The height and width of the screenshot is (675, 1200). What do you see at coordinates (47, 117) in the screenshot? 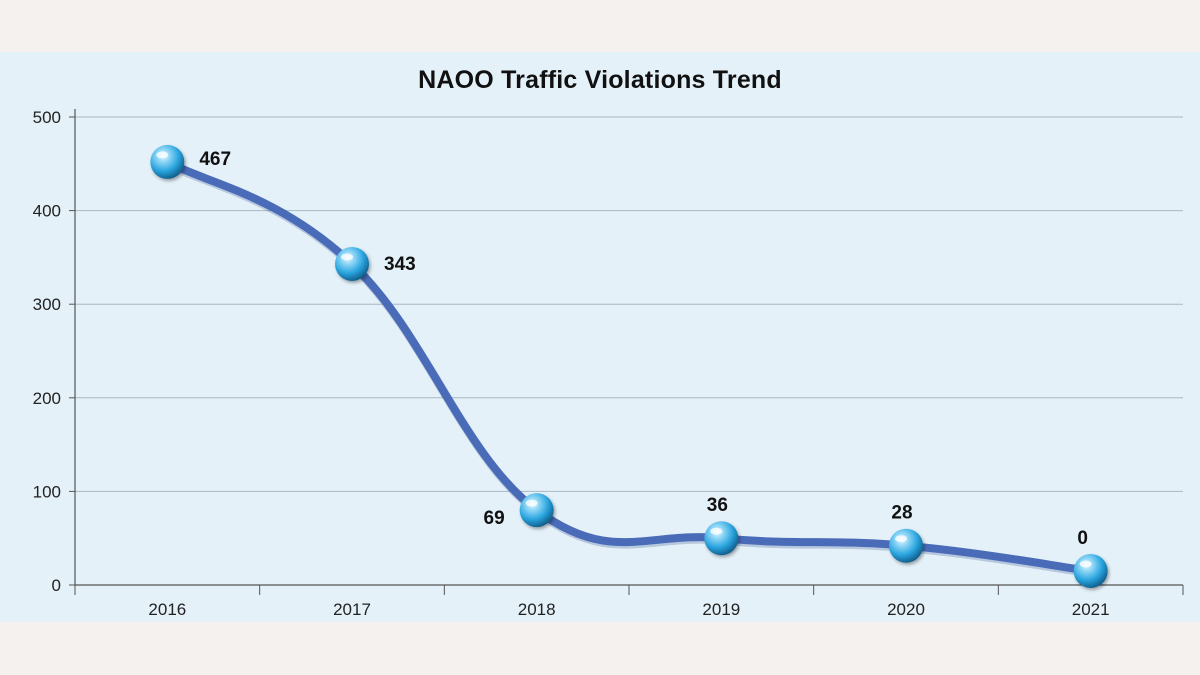
I see `y-tick-label: 500` at bounding box center [47, 117].